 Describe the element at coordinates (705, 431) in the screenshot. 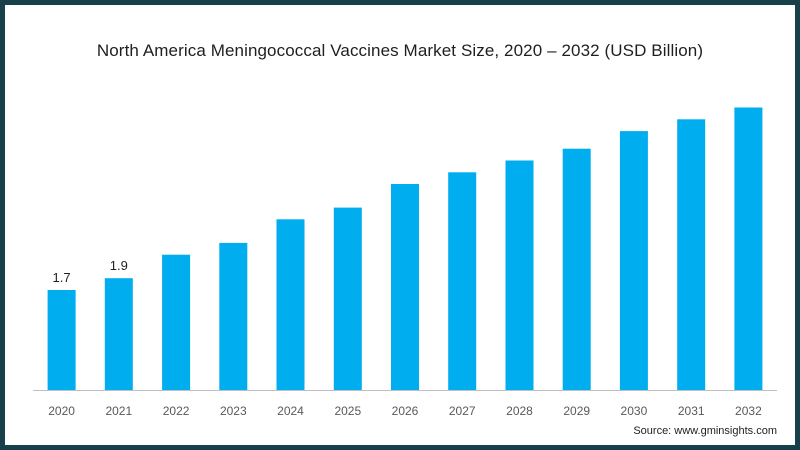

I see `source-credit: Source: www.gminsights.com` at that location.